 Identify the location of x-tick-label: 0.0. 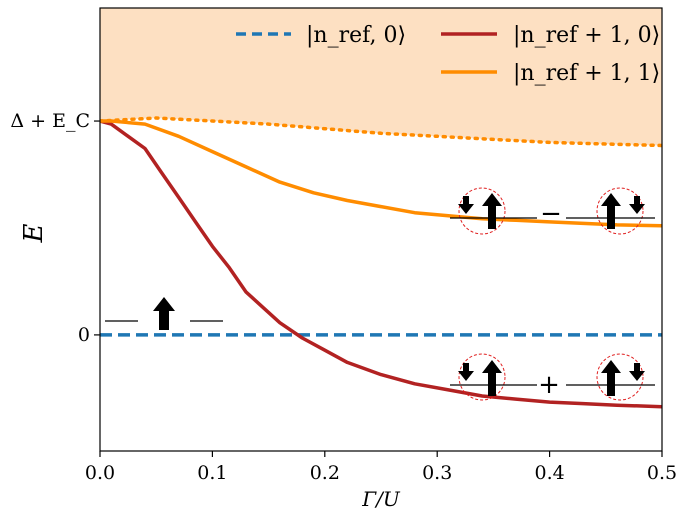
(100, 473).